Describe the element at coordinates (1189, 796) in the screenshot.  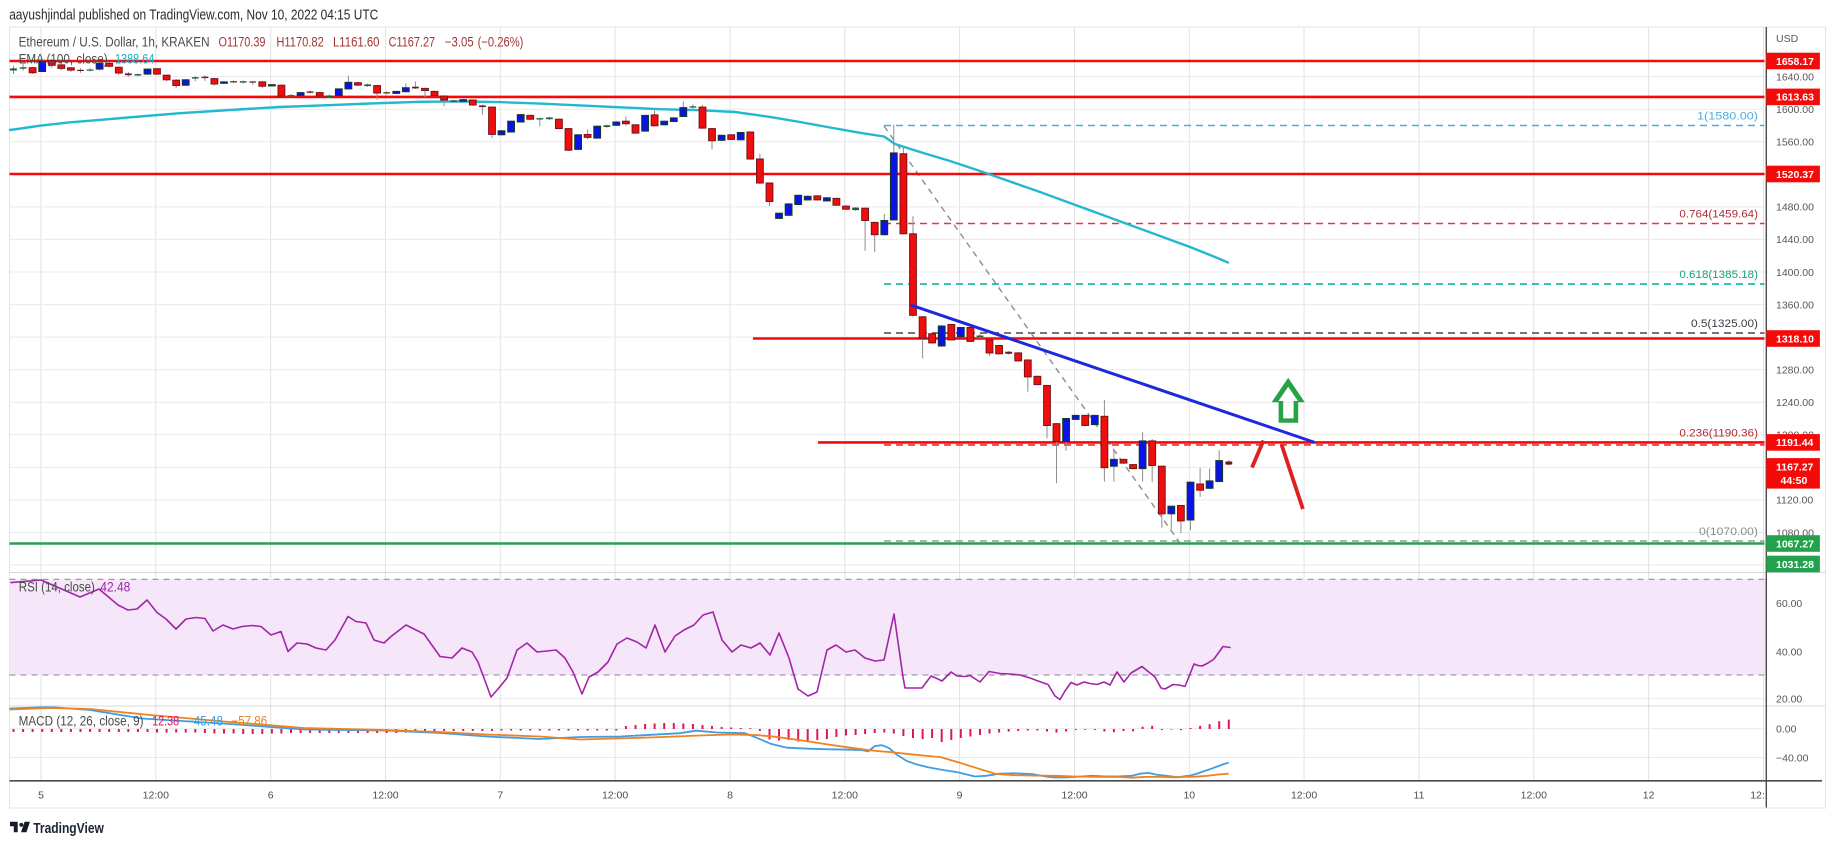
I see `svg-text: 10` at that location.